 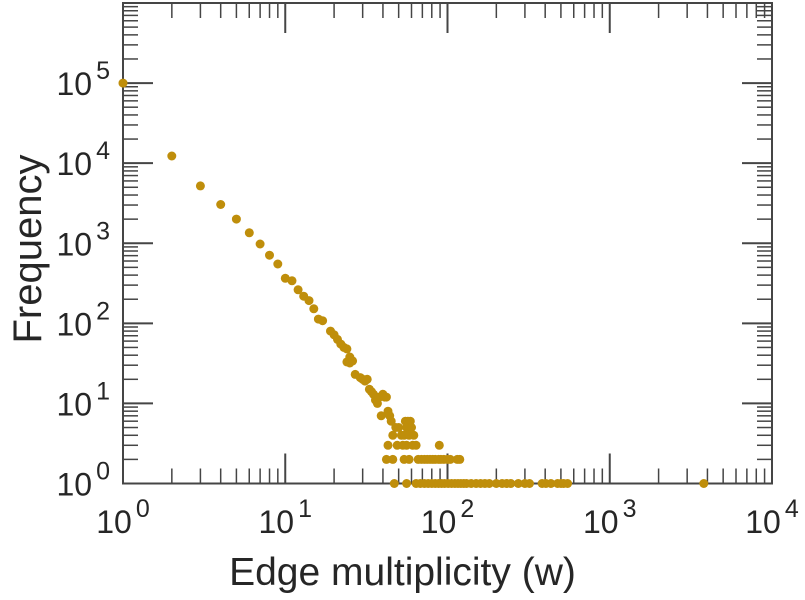 I want to click on x-tick-label: 10 1, so click(x=286, y=517).